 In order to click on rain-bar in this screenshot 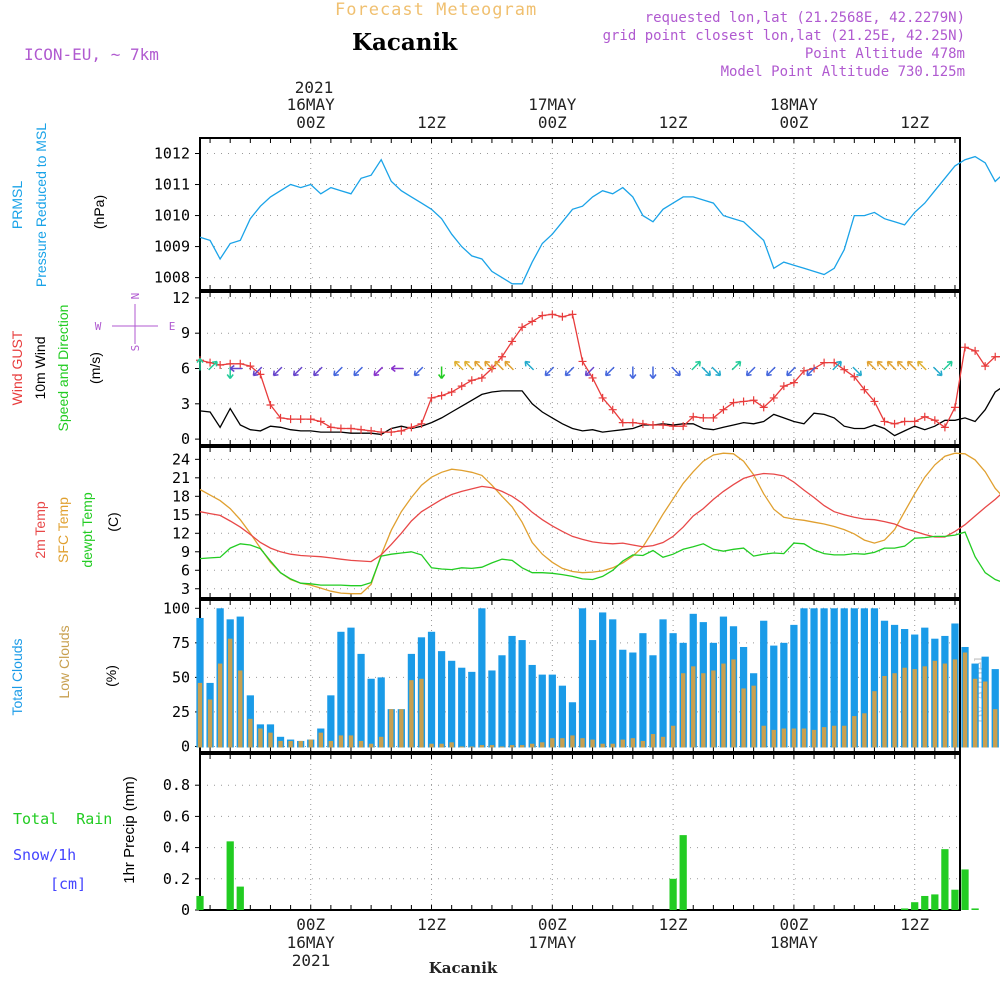, I will do `click(230, 875)`.